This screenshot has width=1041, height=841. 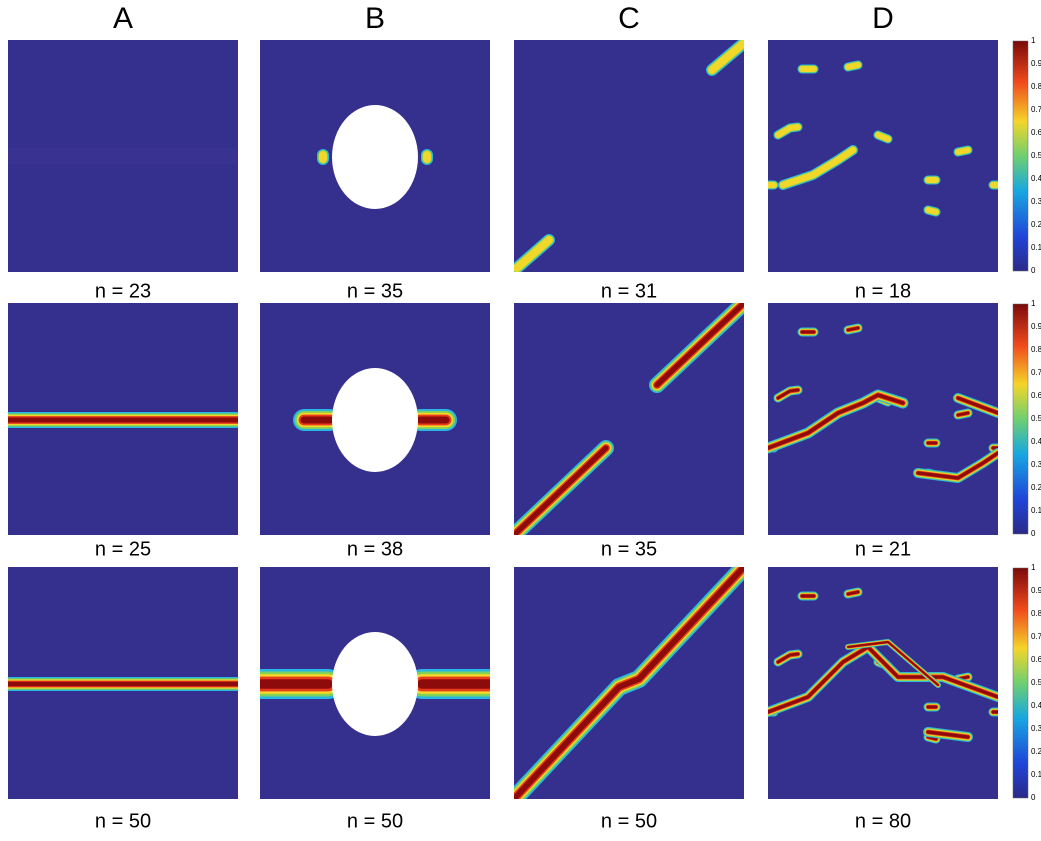 I want to click on caption: n = 21, so click(x=883, y=549).